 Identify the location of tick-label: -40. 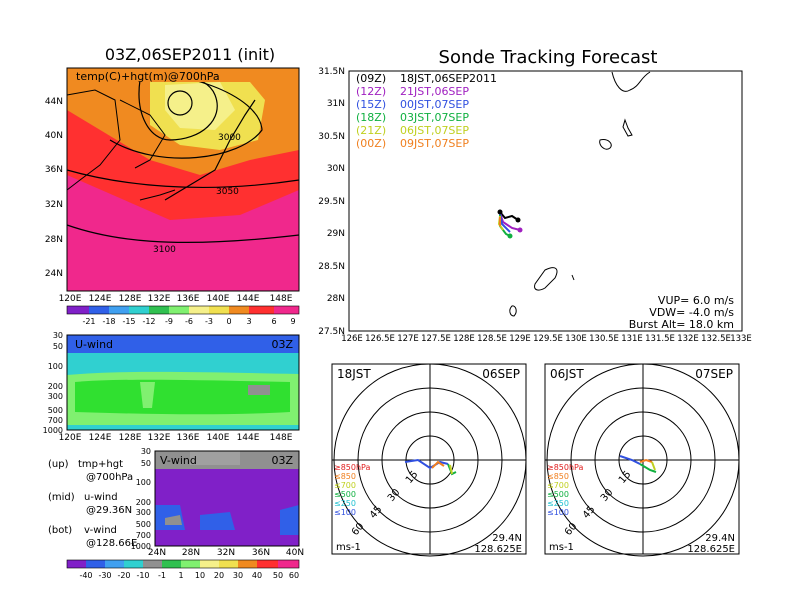
(85, 575).